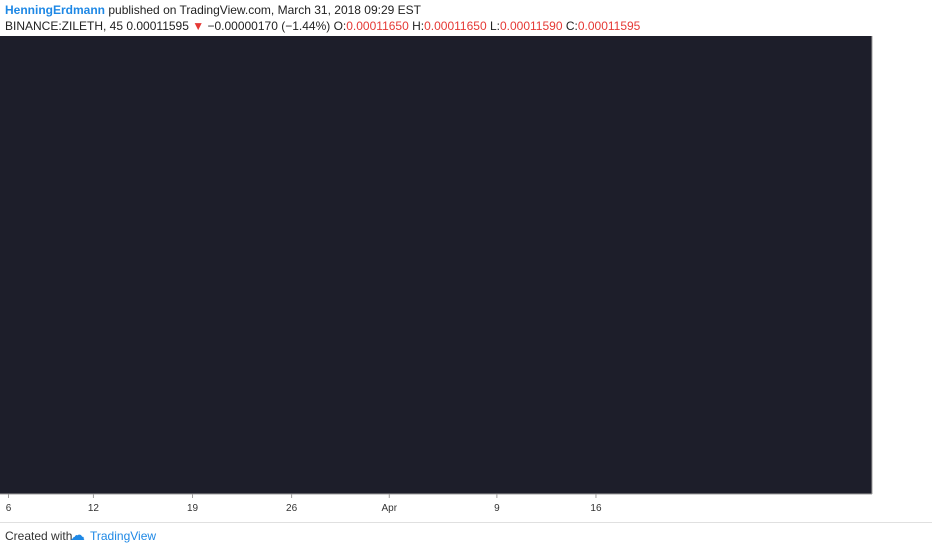  I want to click on close-label: C:, so click(571, 26).